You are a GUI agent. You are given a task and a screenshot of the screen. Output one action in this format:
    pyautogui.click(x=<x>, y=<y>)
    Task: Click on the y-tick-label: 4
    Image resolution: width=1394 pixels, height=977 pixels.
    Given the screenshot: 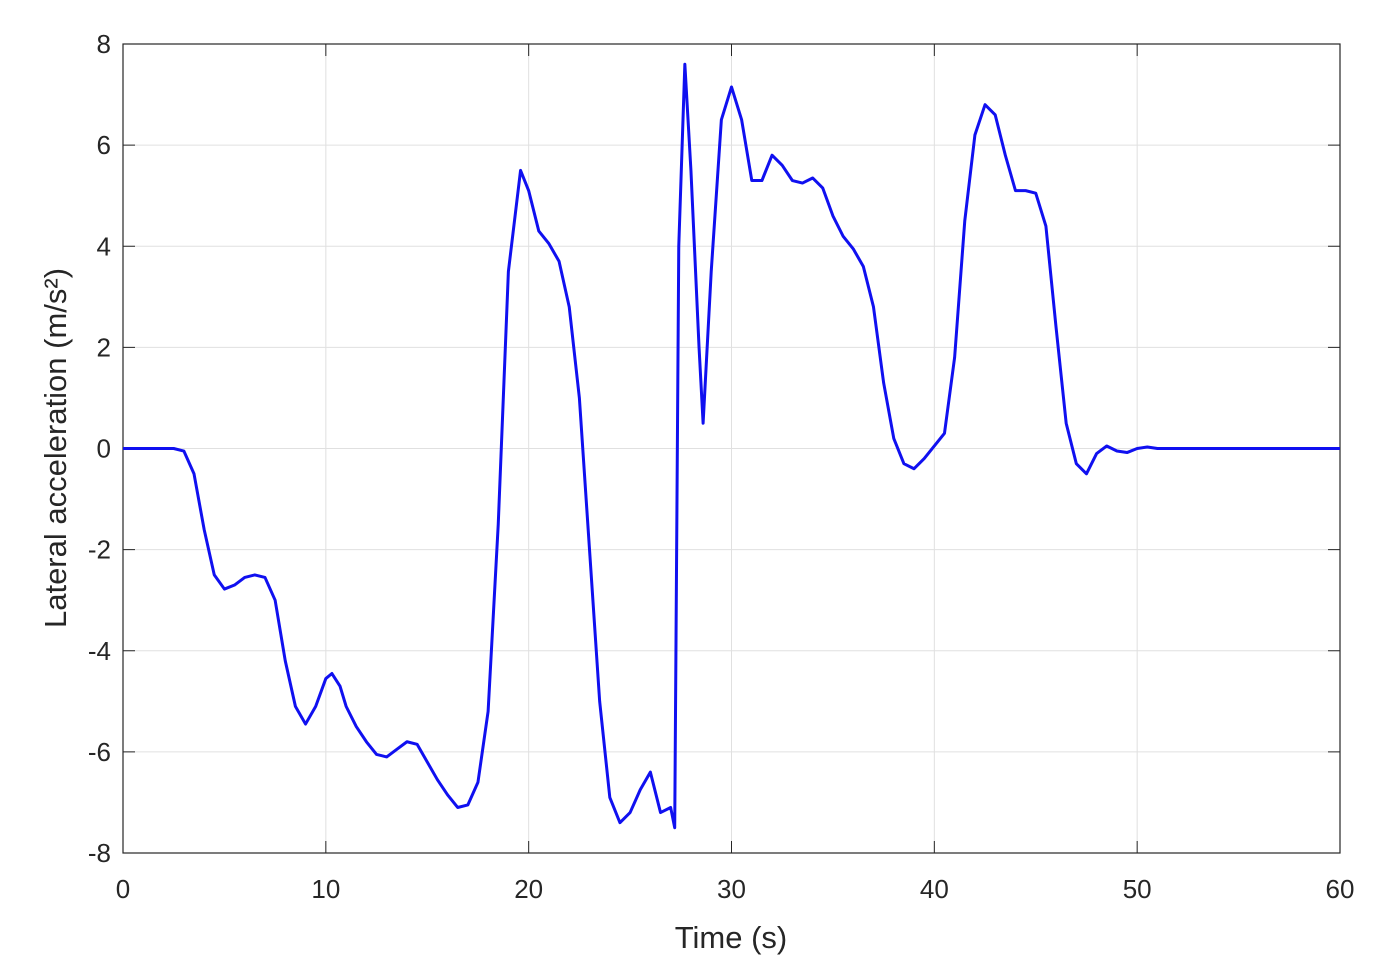 What is the action you would take?
    pyautogui.click(x=104, y=246)
    